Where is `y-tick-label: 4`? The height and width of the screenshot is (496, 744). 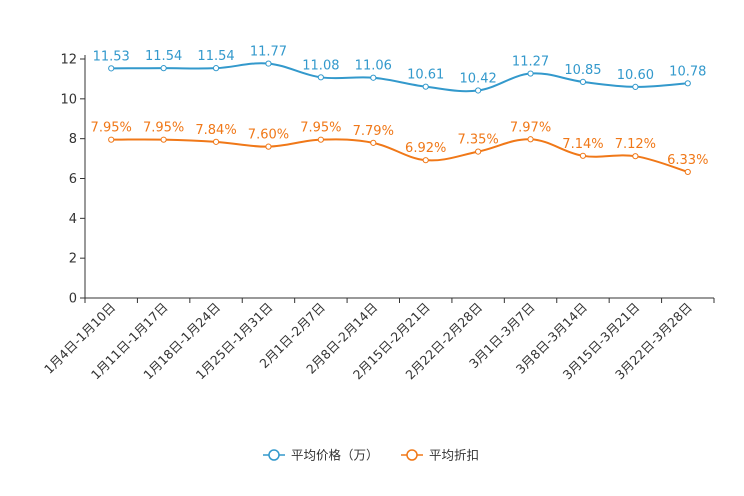 y-tick-label: 4 is located at coordinates (73, 219).